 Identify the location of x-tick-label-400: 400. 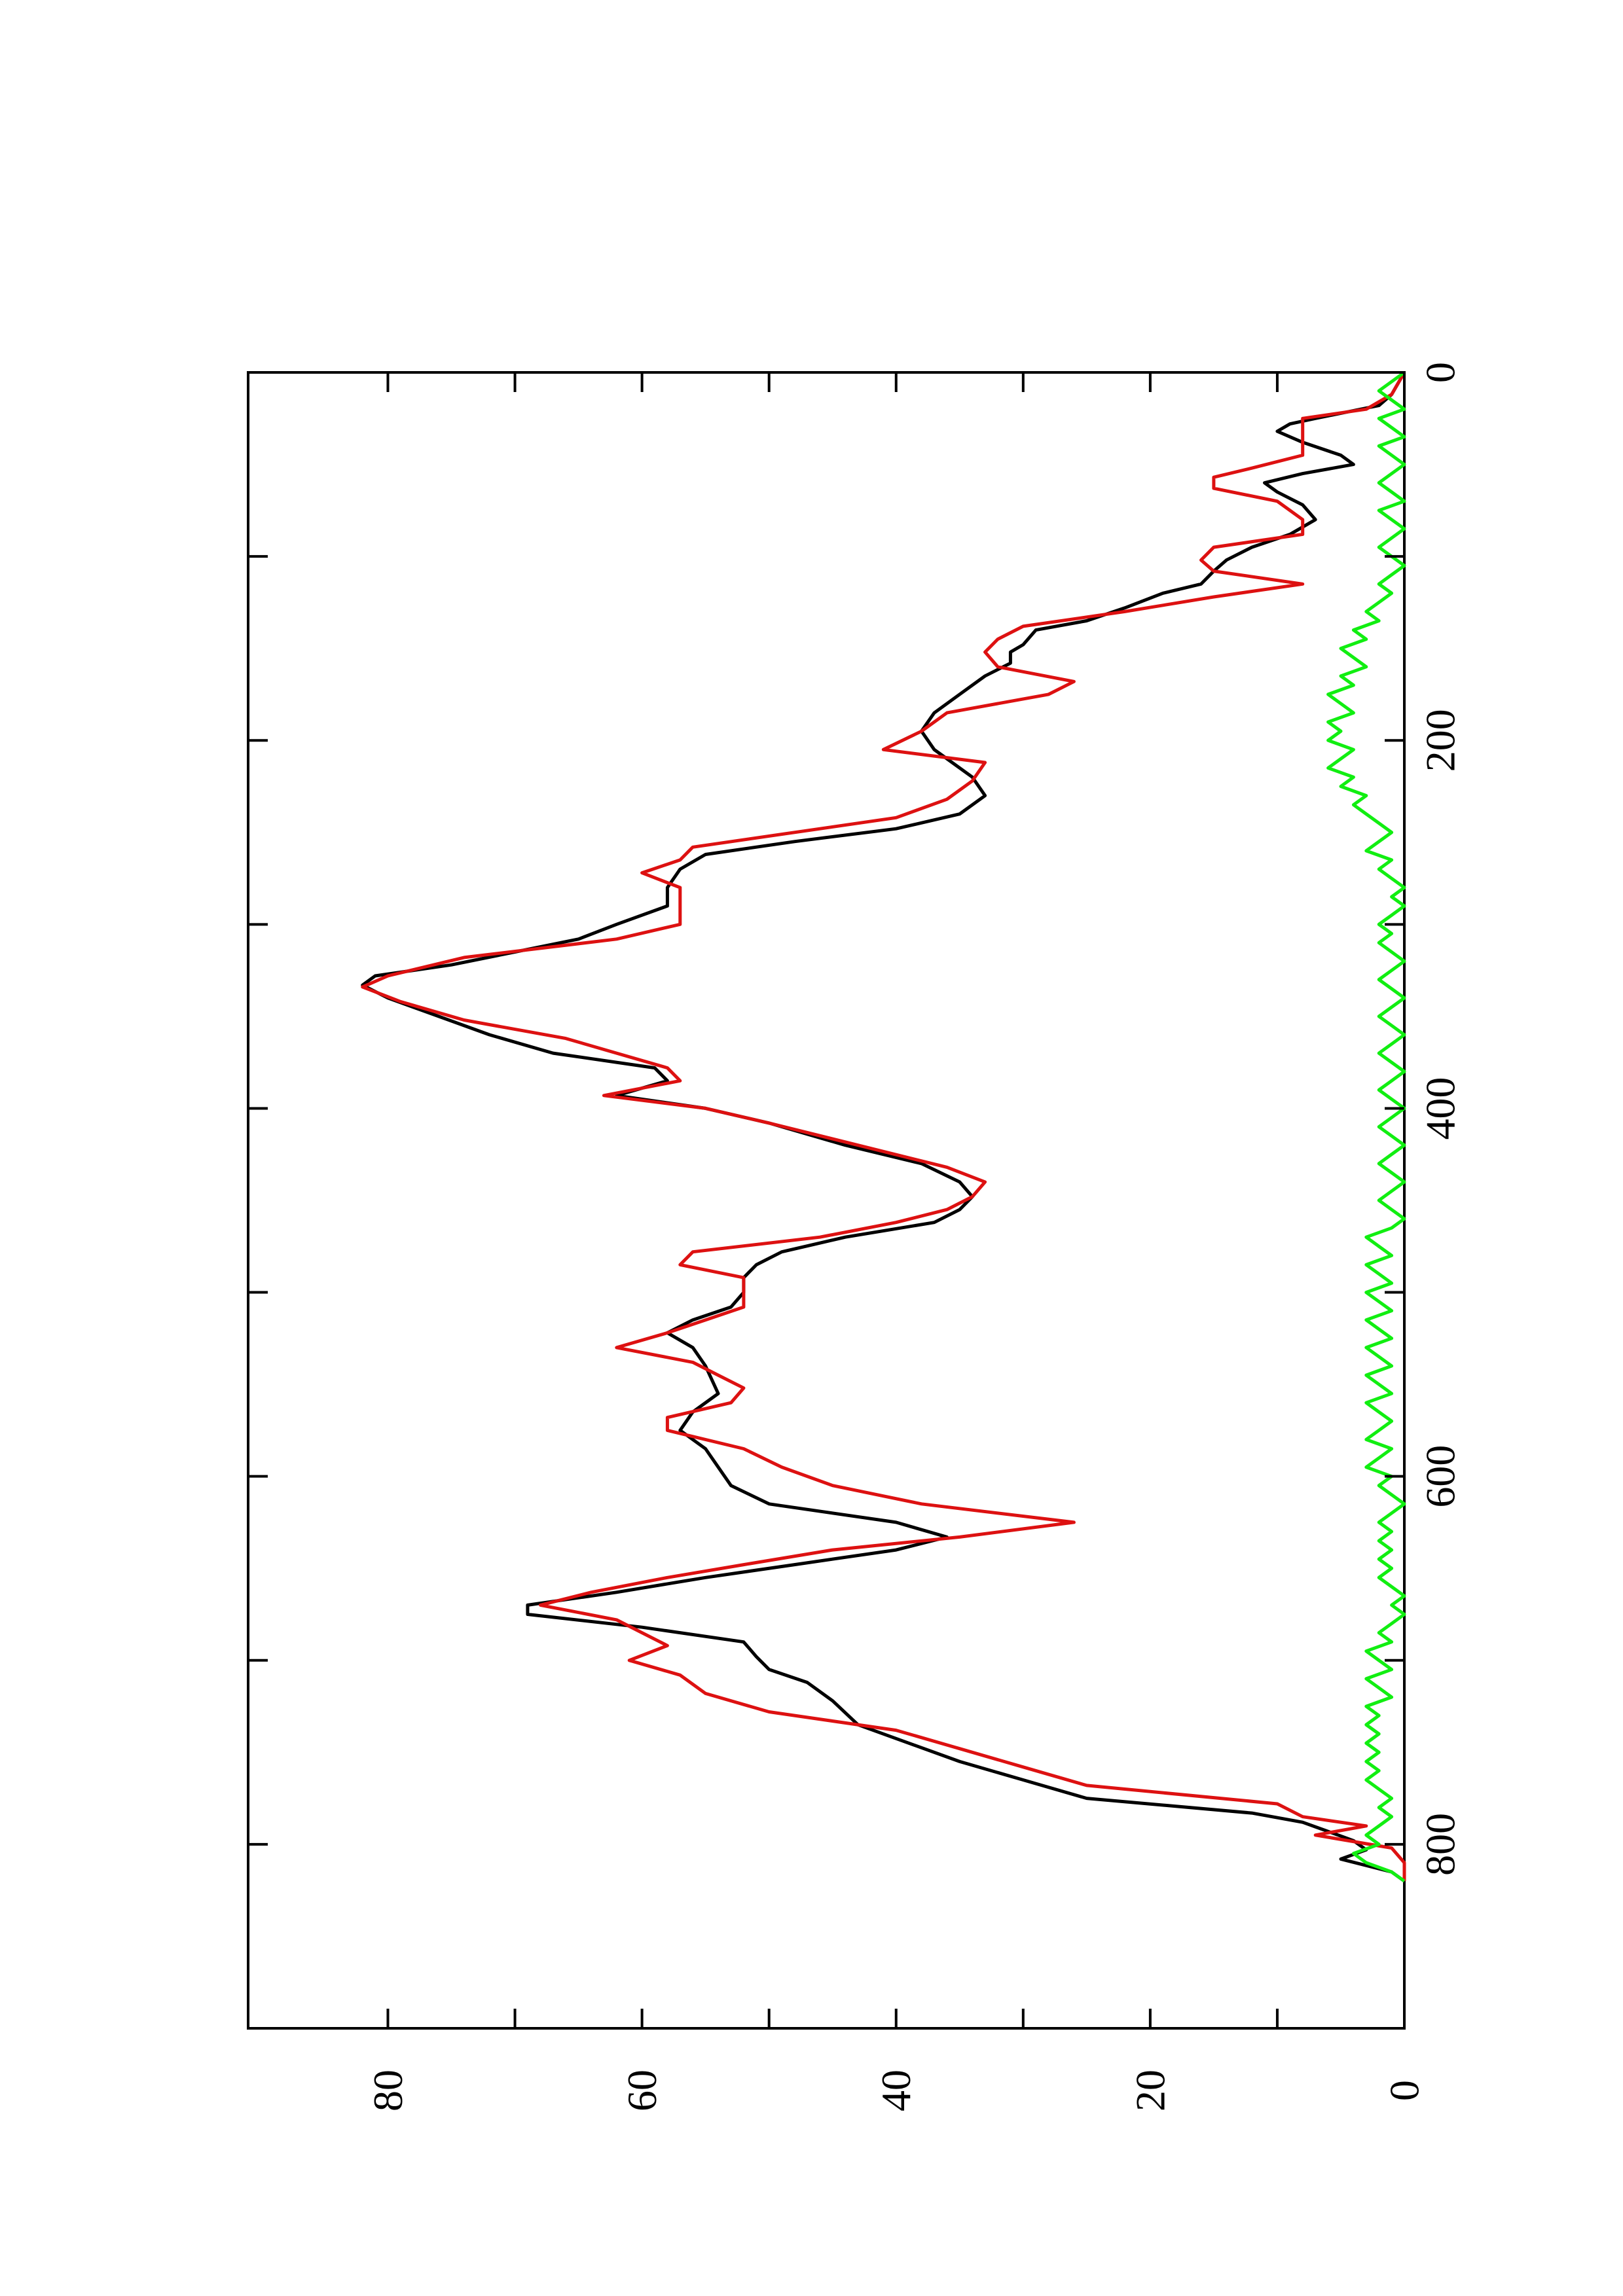
(1440, 1108).